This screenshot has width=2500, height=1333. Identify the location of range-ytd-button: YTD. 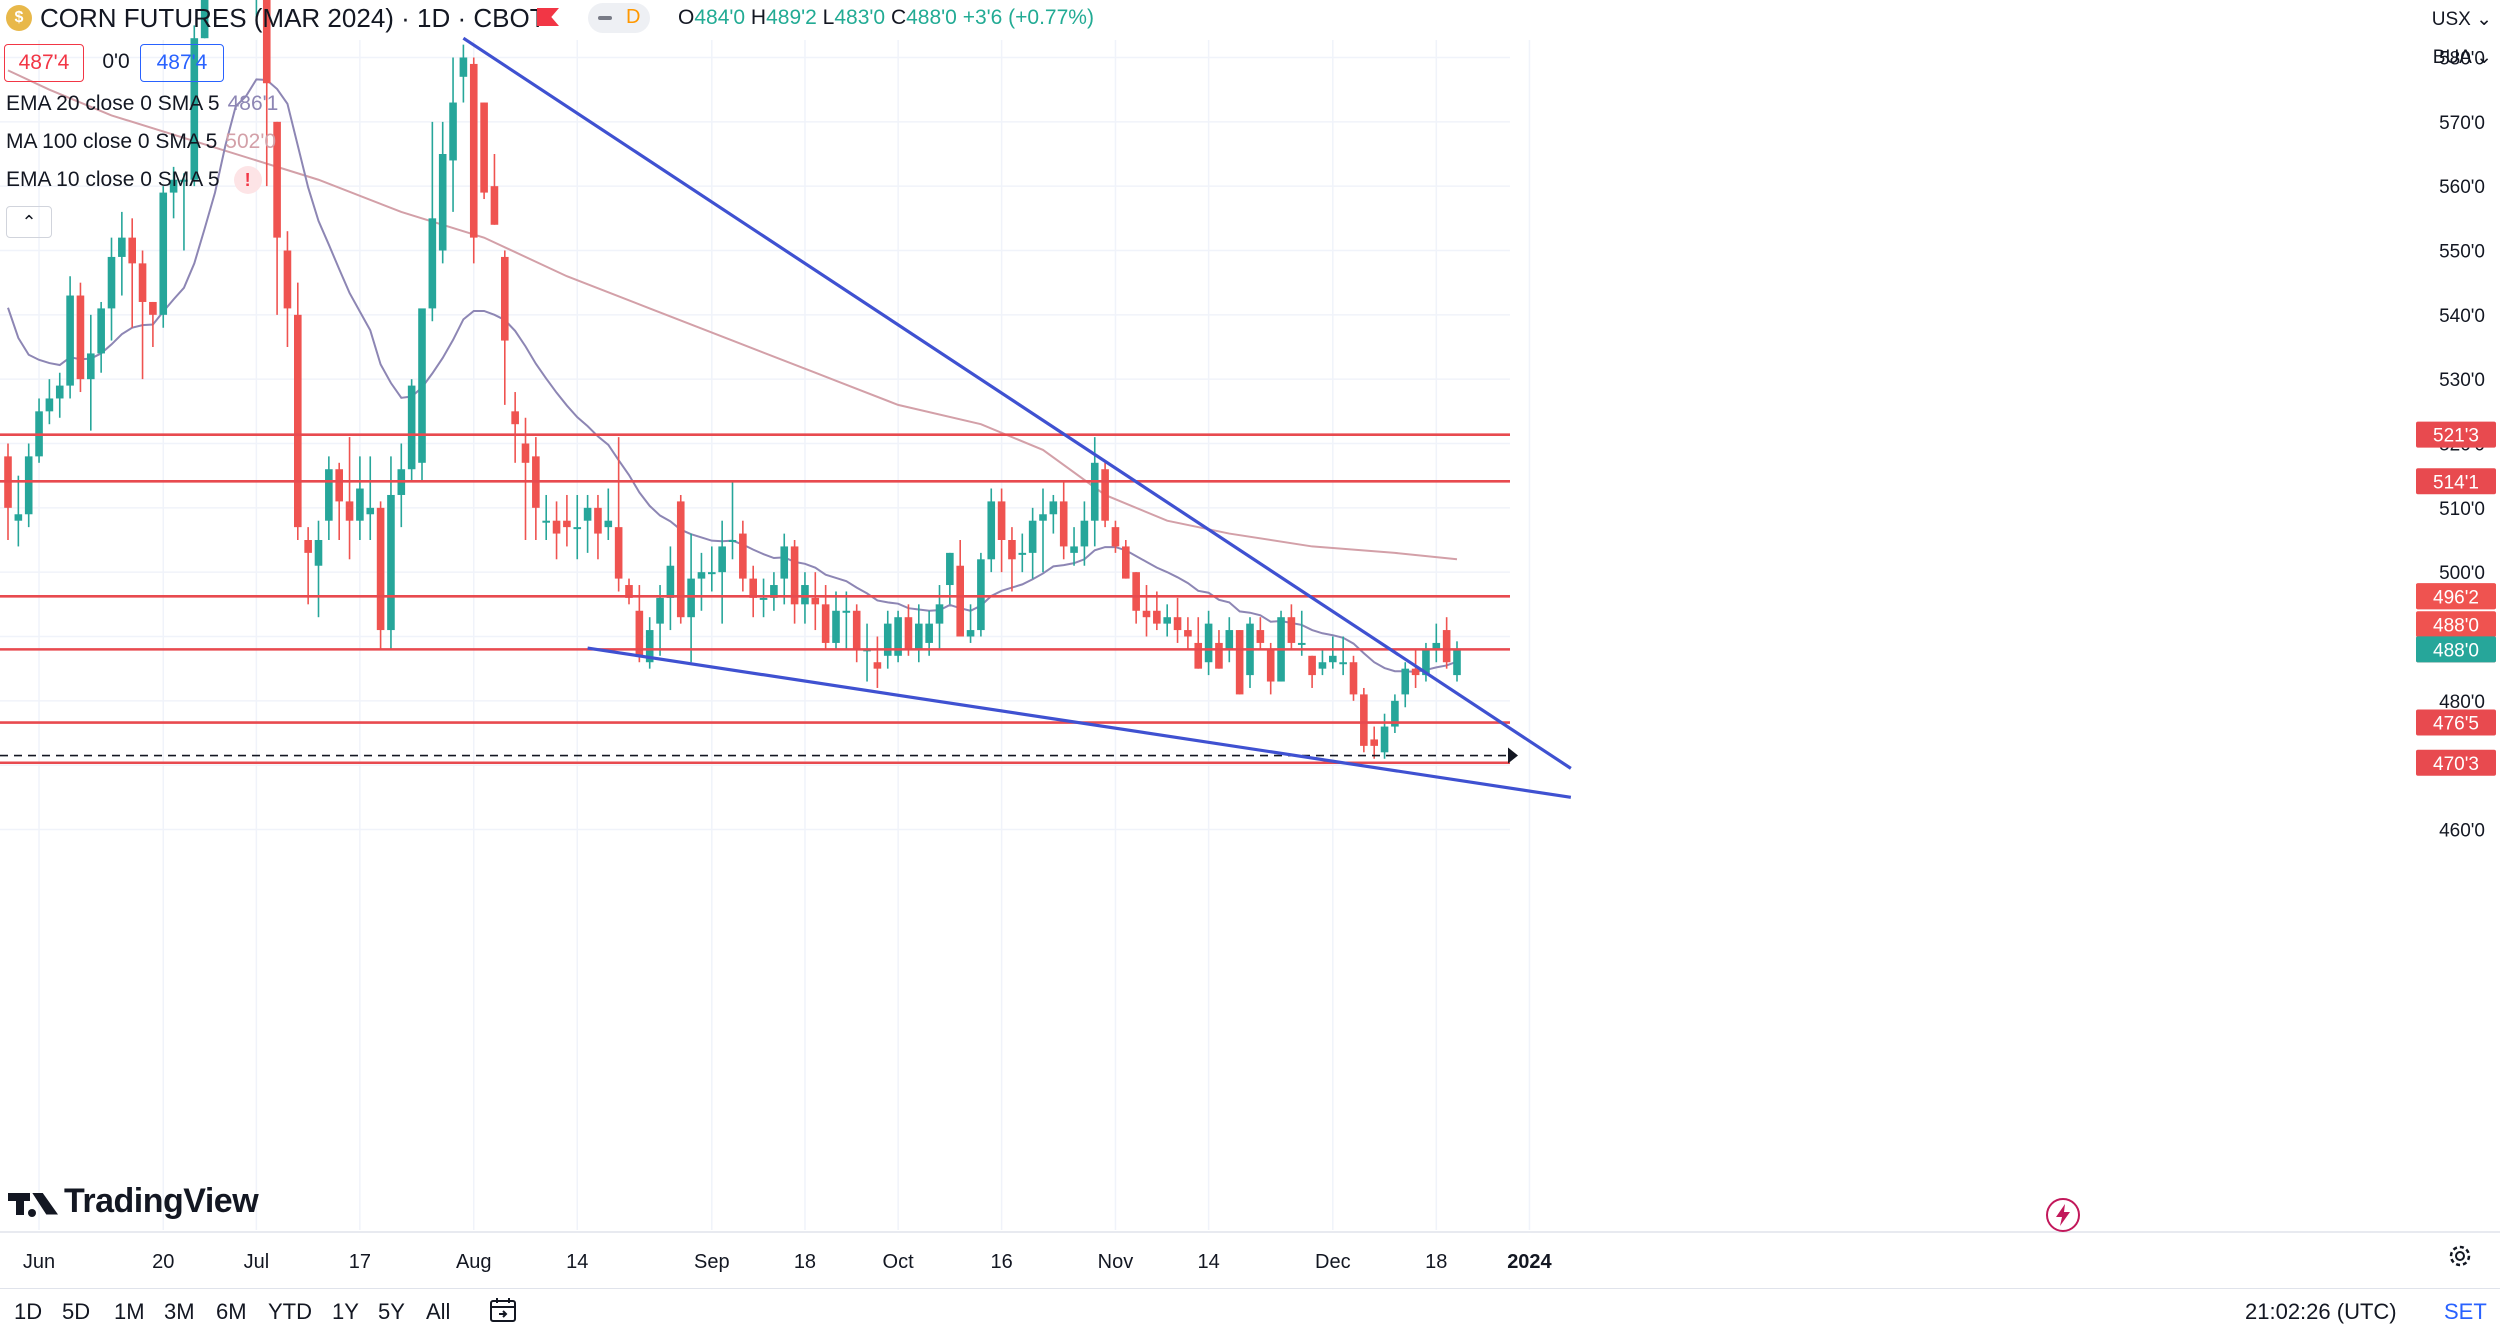
(290, 1311).